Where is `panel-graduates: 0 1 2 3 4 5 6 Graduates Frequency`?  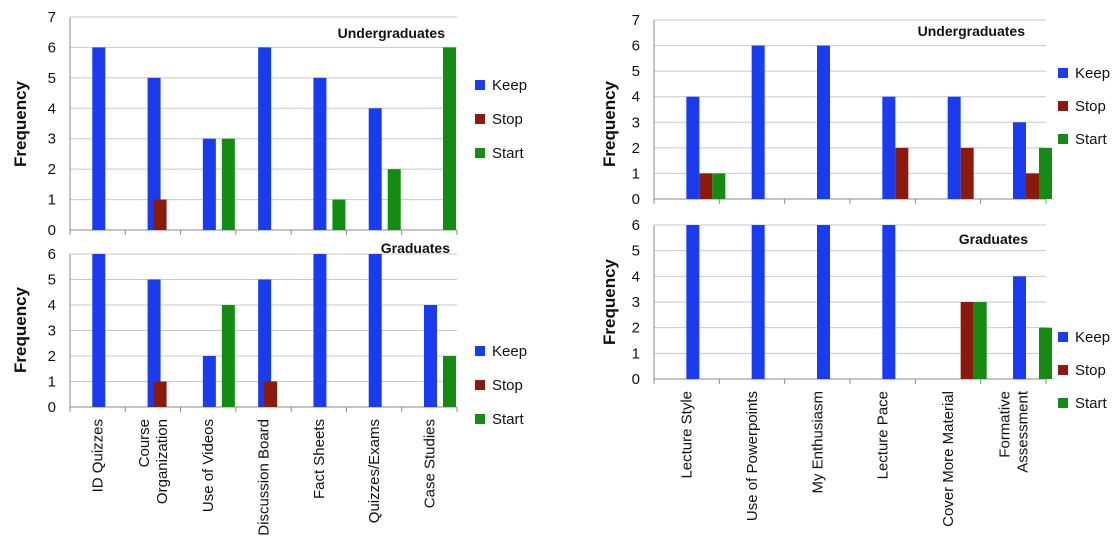
panel-graduates: 0 1 2 3 4 5 6 Graduates Frequency is located at coordinates (826, 302).